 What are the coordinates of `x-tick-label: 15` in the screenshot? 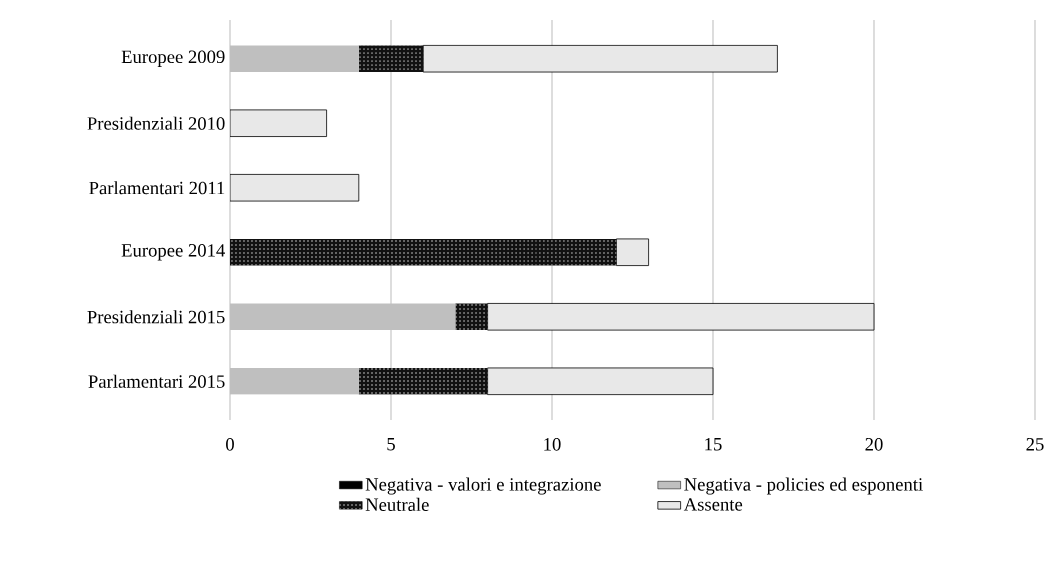 It's located at (713, 444).